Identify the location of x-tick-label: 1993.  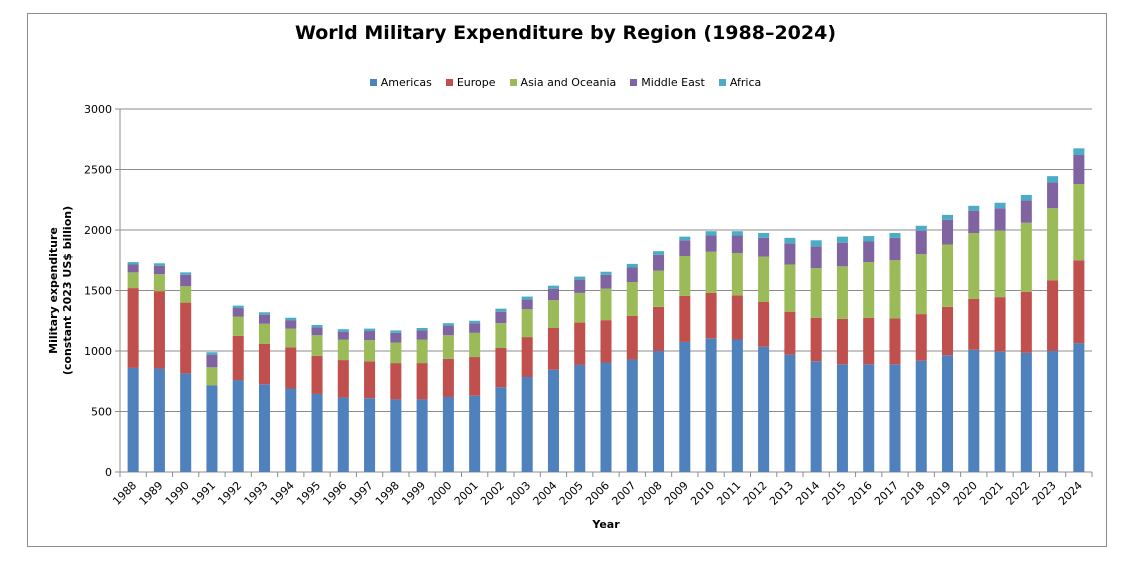
(256, 493).